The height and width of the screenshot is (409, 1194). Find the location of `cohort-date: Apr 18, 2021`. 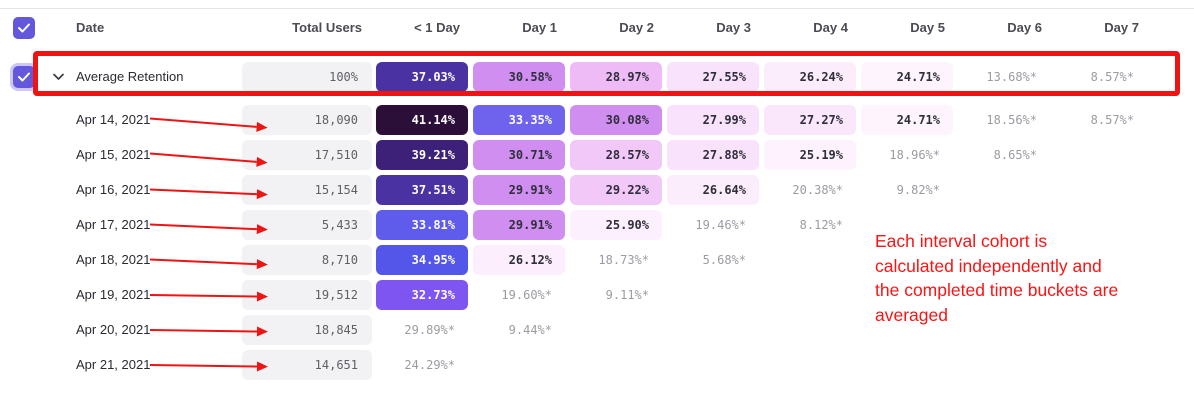

cohort-date: Apr 18, 2021 is located at coordinates (113, 259).